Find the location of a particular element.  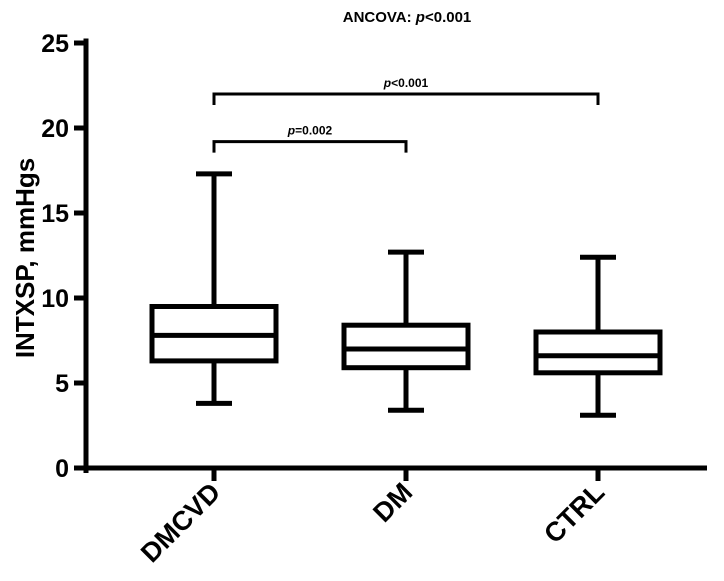

significance-bracket: p=0.002 is located at coordinates (310, 138).